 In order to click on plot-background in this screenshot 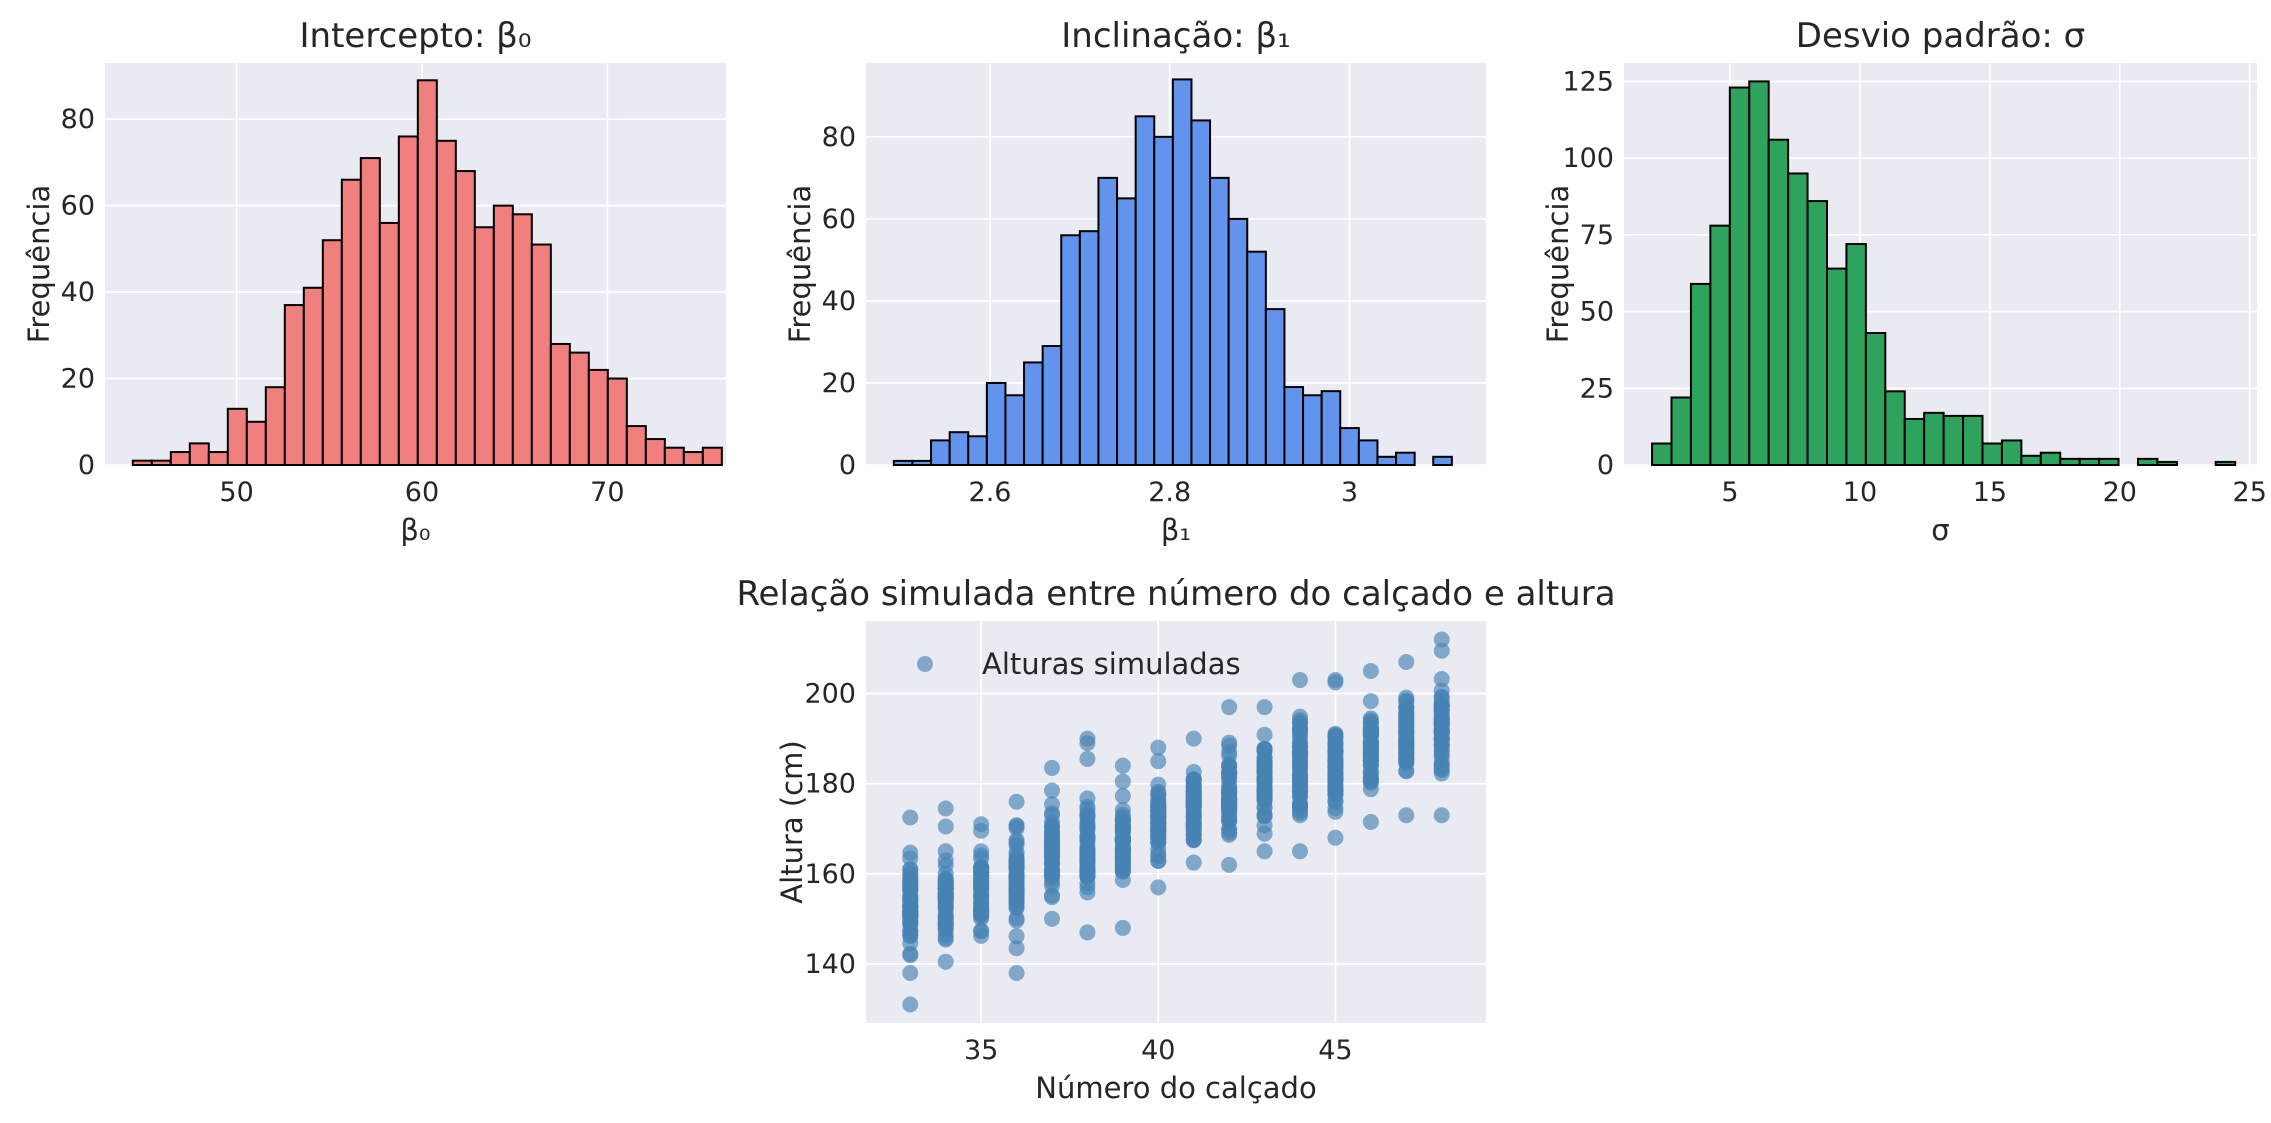, I will do `click(1176, 822)`.